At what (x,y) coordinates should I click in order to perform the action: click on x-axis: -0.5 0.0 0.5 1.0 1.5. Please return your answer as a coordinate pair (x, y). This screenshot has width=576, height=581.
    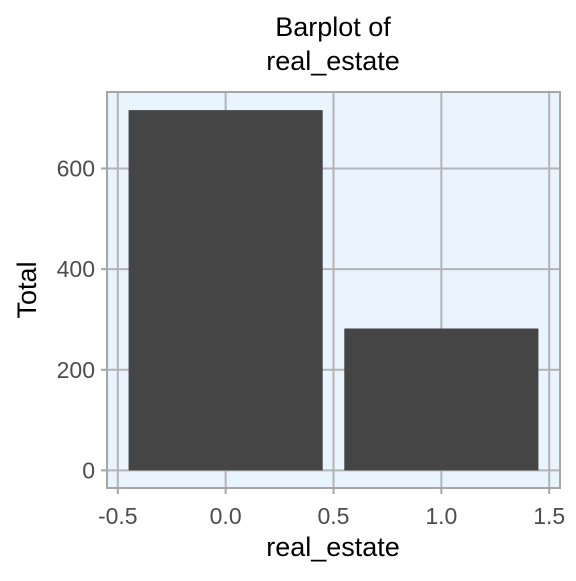
    Looking at the image, I should click on (331, 508).